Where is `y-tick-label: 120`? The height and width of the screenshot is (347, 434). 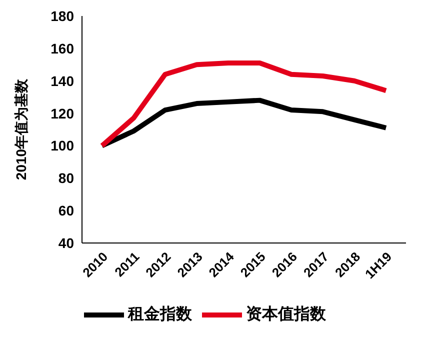 y-tick-label: 120 is located at coordinates (62, 113).